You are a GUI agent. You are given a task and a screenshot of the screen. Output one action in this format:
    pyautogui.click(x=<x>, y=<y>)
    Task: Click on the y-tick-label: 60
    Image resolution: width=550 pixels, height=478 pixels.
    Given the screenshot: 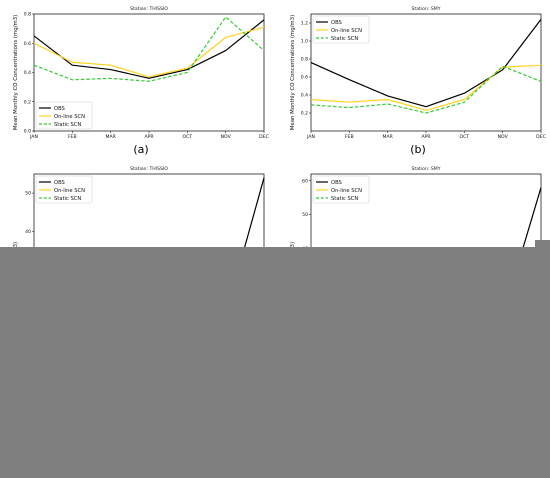 What is the action you would take?
    pyautogui.click(x=305, y=181)
    